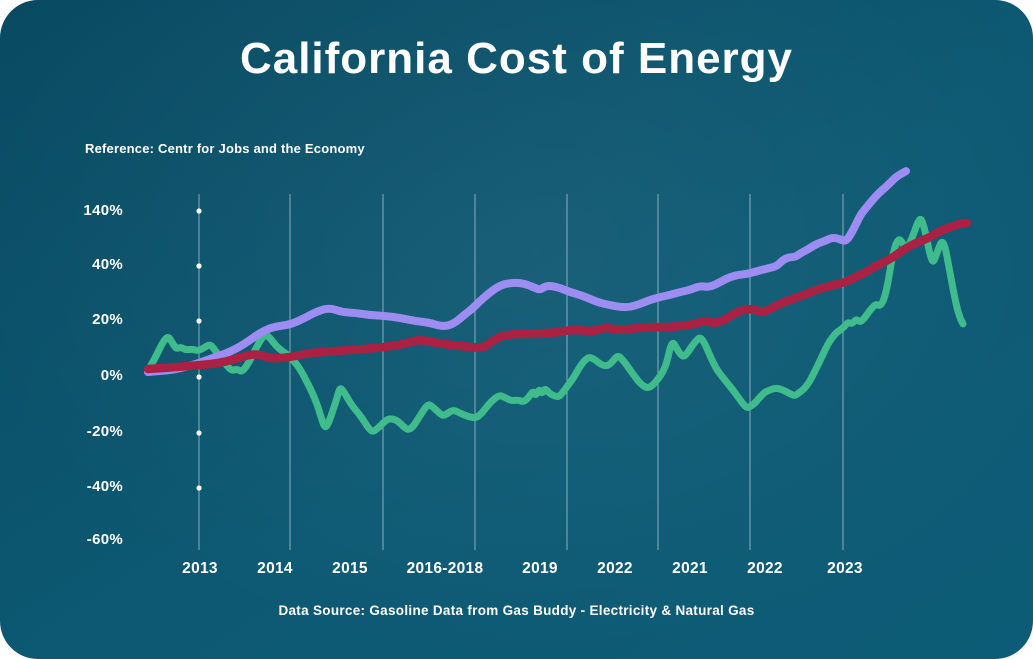  Describe the element at coordinates (845, 568) in the screenshot. I see `x-axis-label: 2023` at that location.